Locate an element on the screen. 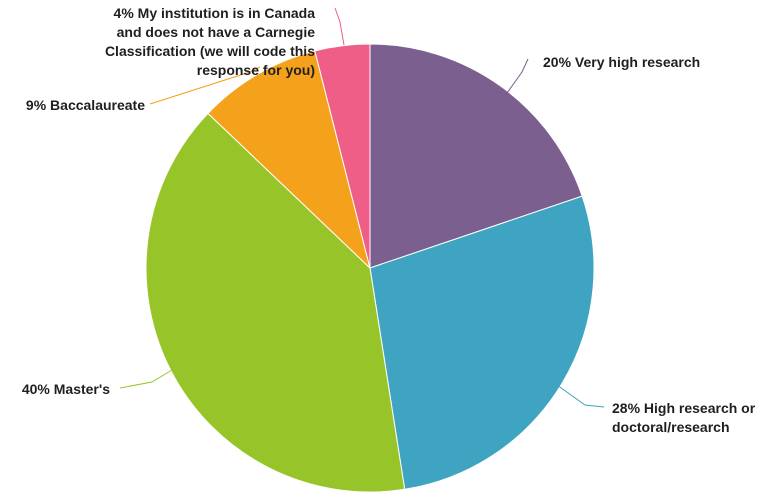 The height and width of the screenshot is (493, 778). slice-label-0: 20% Very high research is located at coordinates (621, 62).